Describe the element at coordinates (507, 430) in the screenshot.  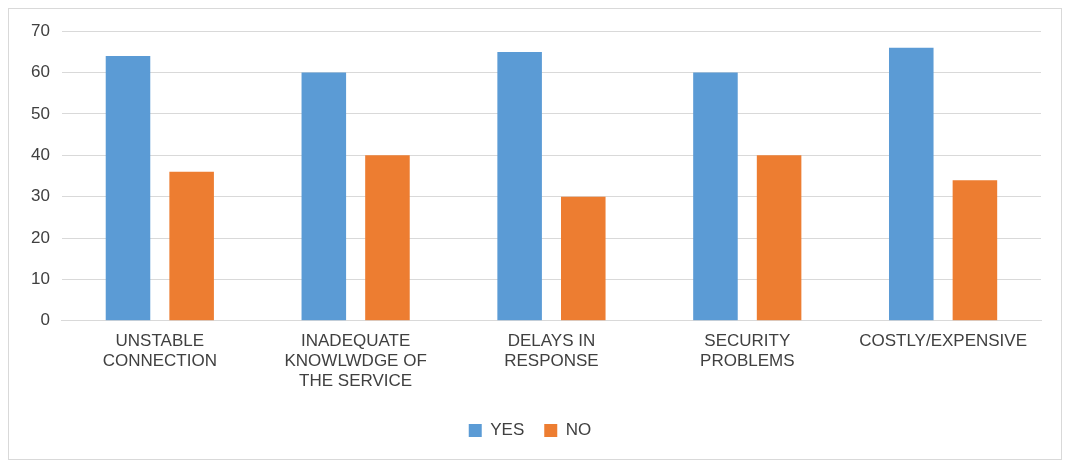
I see `legend-label: YES` at that location.